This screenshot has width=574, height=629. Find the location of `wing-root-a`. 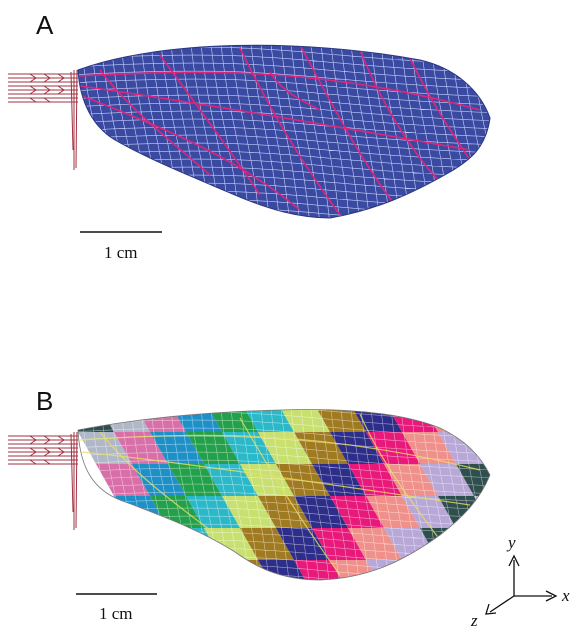

wing-root-a is located at coordinates (43, 119).